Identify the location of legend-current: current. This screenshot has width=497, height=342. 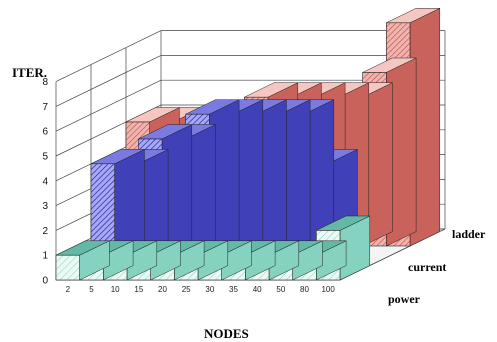
(427, 267).